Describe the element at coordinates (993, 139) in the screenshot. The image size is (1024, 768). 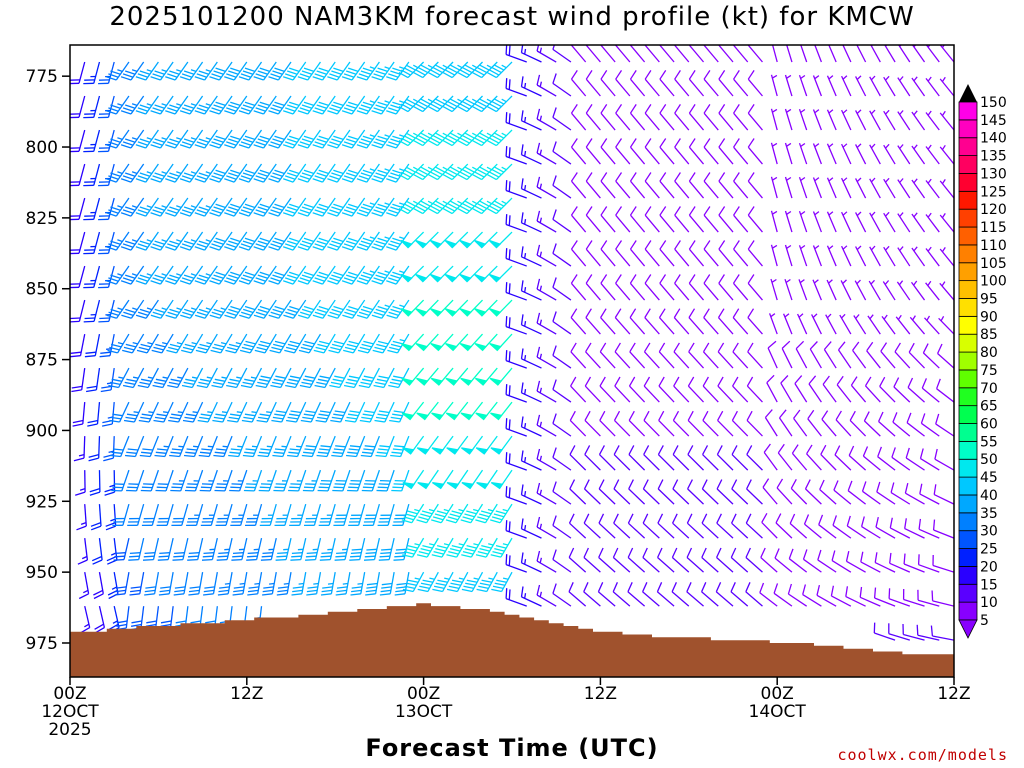
I see `colorbar-label: 140` at that location.